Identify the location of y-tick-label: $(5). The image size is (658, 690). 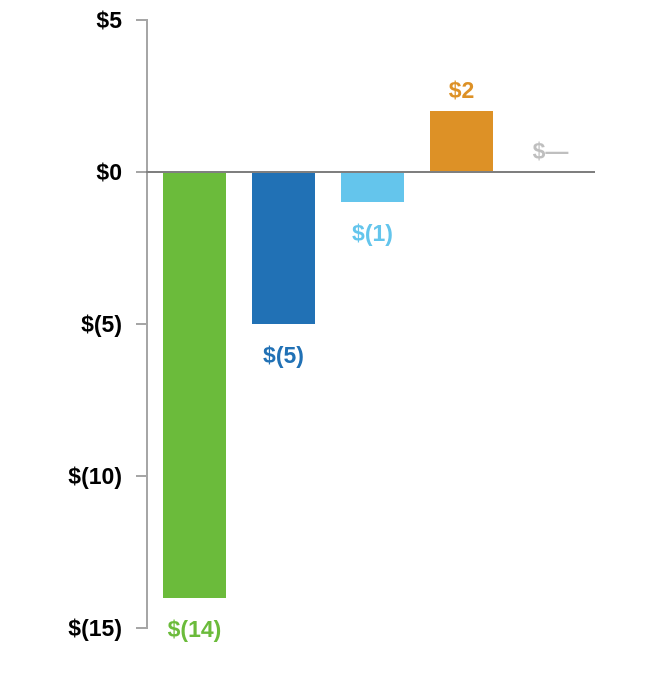
(101, 324).